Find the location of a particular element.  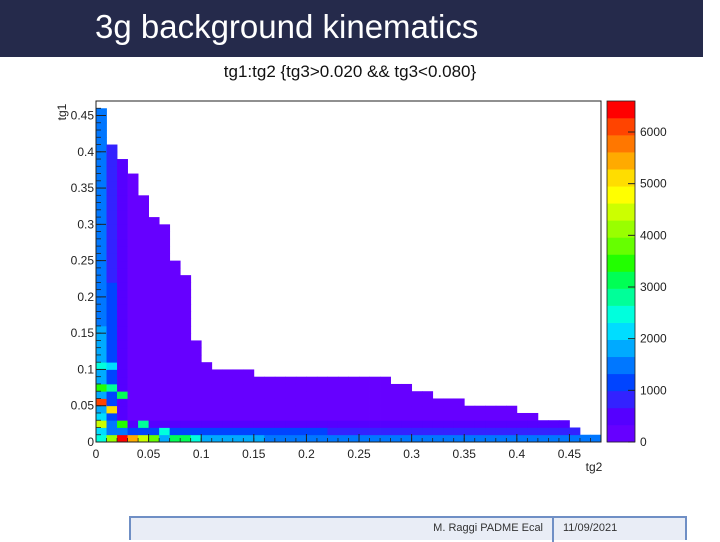

y-tick-label: 0.4 is located at coordinates (85, 152).